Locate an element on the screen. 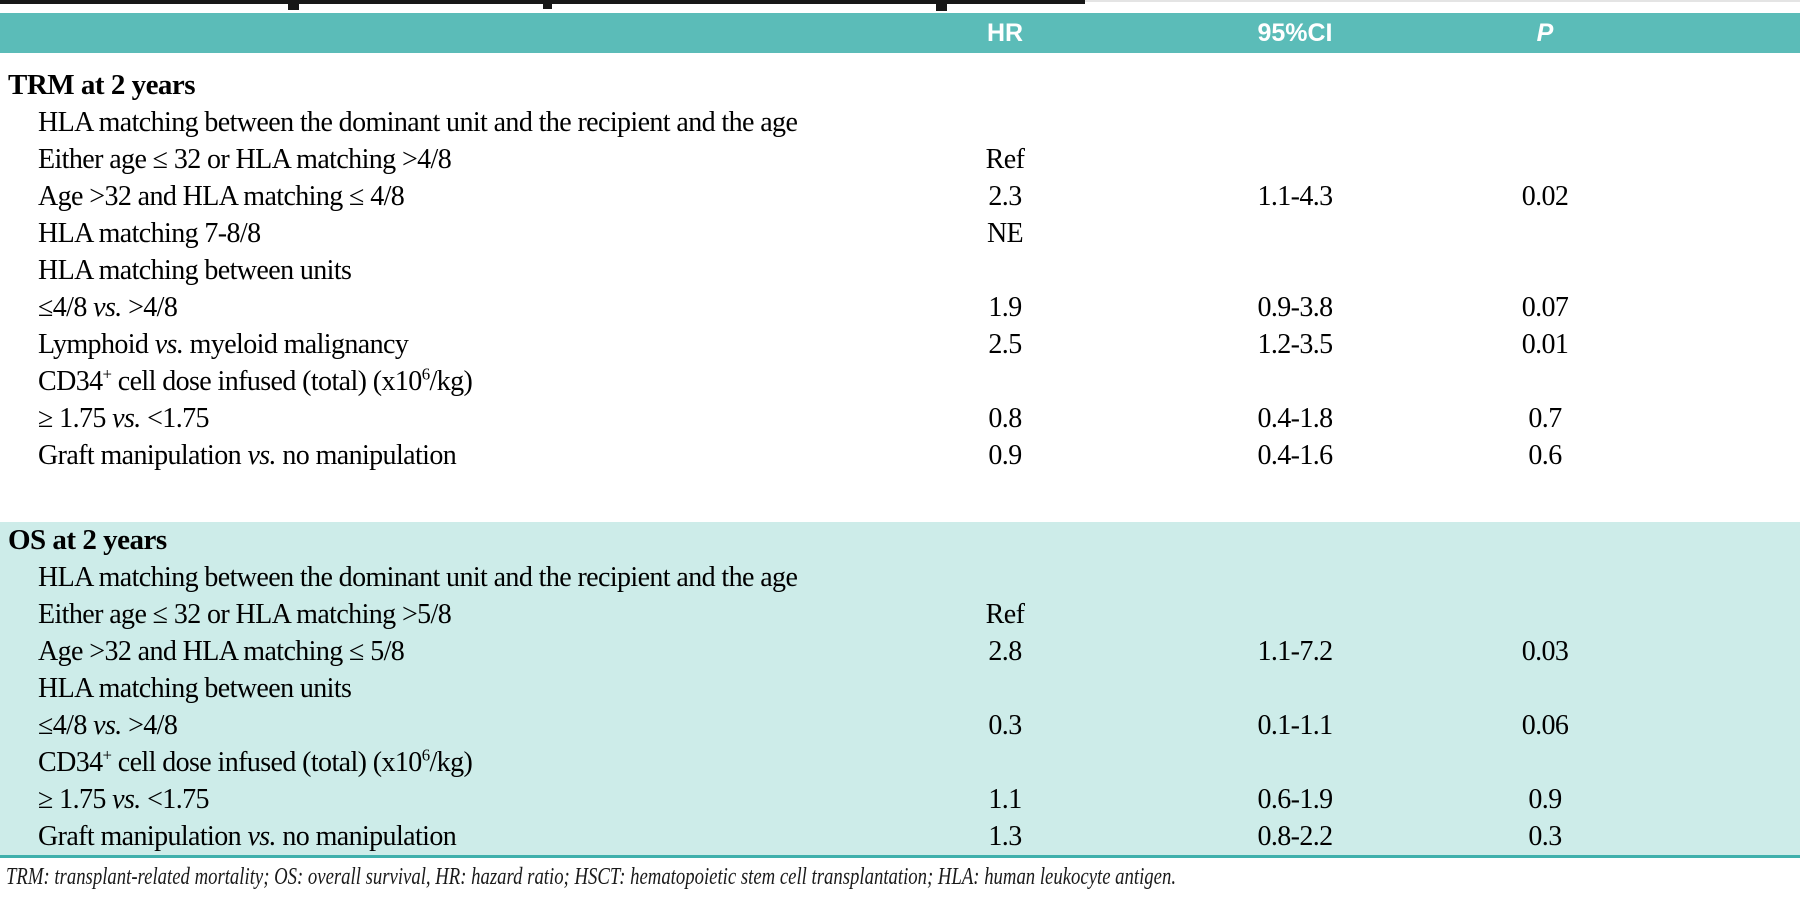 This screenshot has width=1800, height=905. cell-p-value: 0.03 is located at coordinates (1545, 651).